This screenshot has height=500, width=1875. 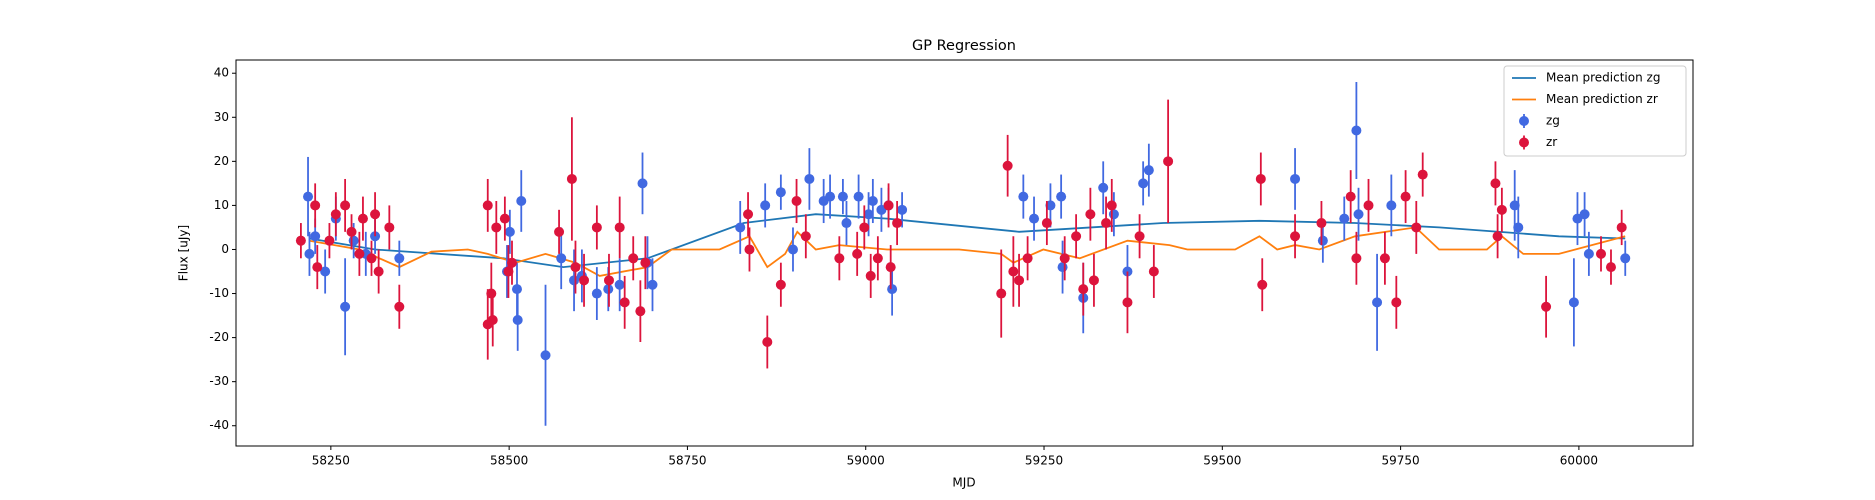 I want to click on y-tick-label: -20, so click(x=219, y=337).